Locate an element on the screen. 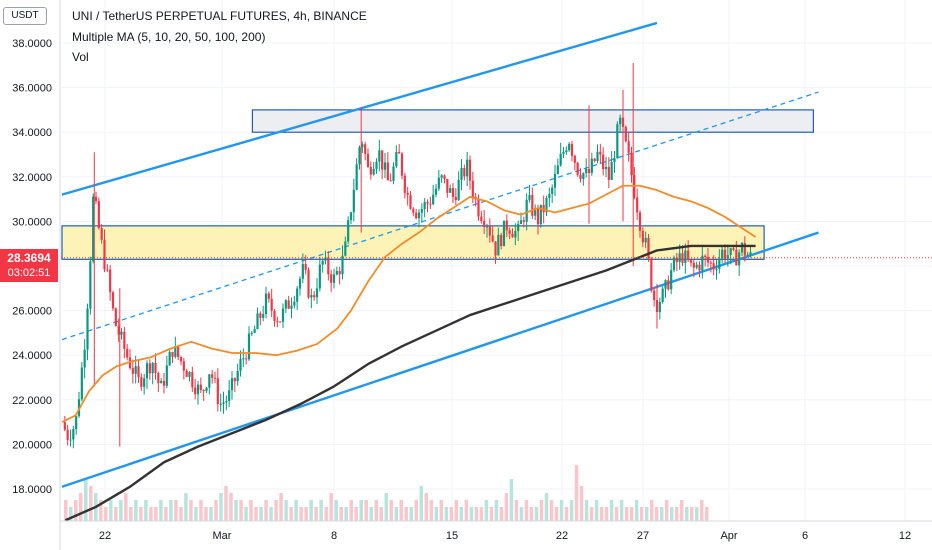  volume-indicator-legend: Vol is located at coordinates (80, 57).